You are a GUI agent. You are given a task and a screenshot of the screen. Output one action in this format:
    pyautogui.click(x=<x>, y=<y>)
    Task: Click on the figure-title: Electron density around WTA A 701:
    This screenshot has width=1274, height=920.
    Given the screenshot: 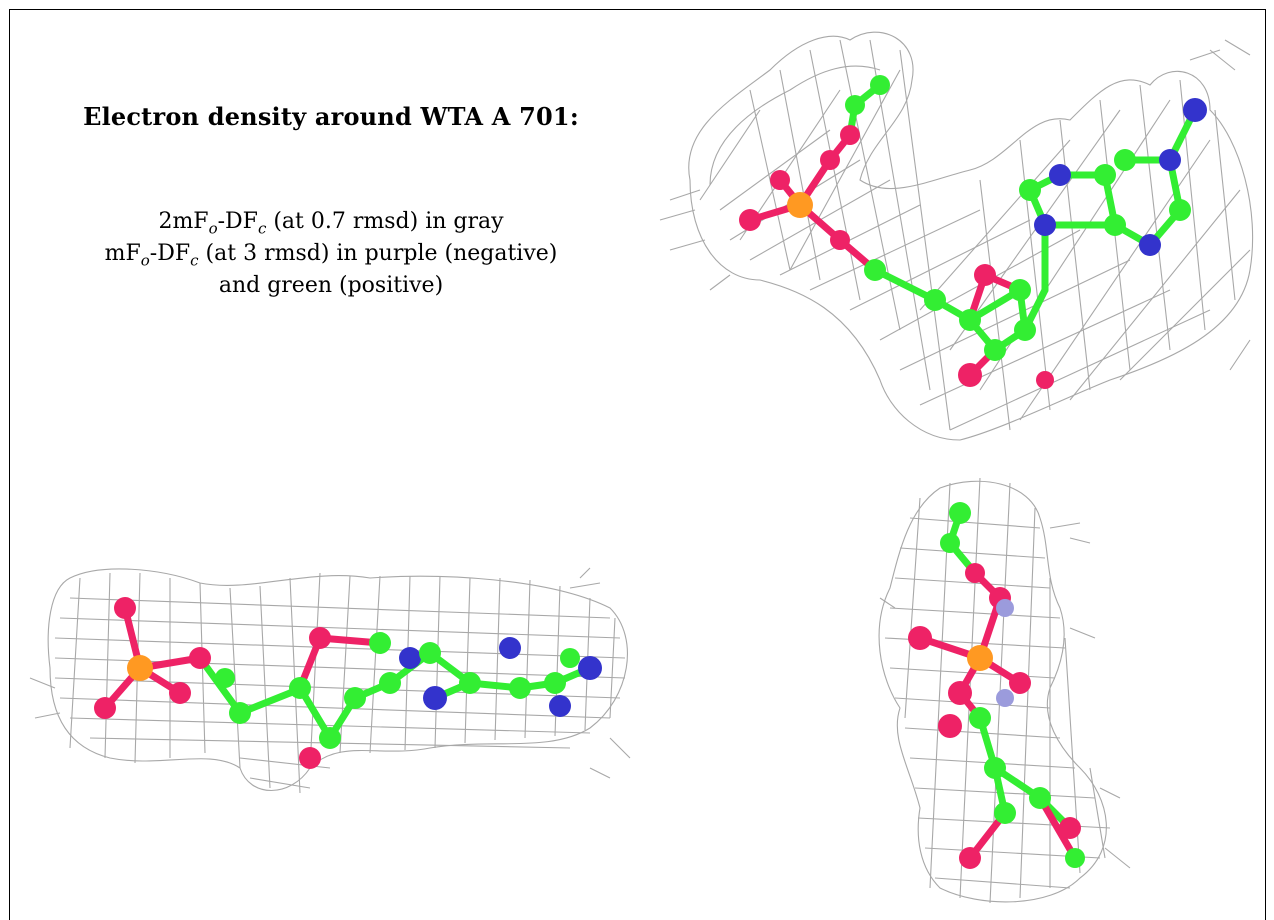 What is the action you would take?
    pyautogui.click(x=331, y=116)
    